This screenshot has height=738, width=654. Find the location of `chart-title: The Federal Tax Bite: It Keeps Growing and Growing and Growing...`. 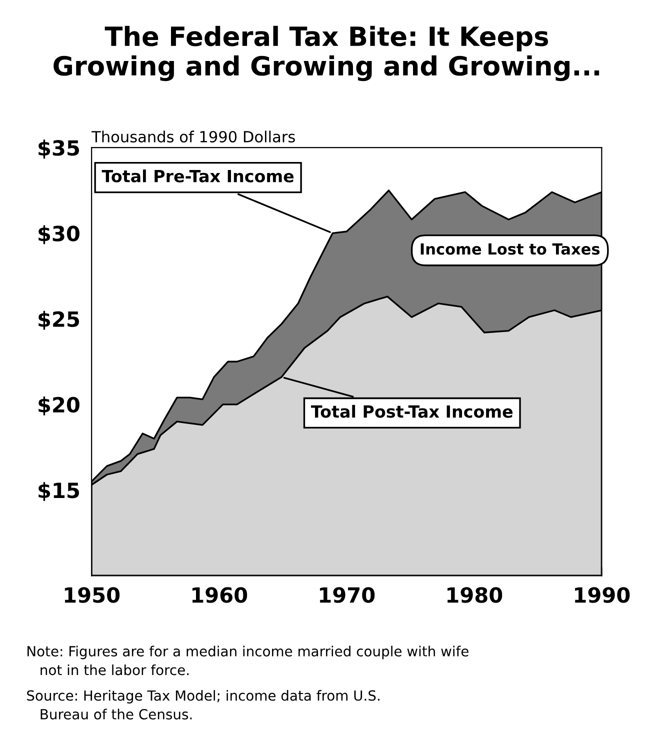

chart-title: The Federal Tax Bite: It Keeps Growing and Growing and Growing... is located at coordinates (327, 54).